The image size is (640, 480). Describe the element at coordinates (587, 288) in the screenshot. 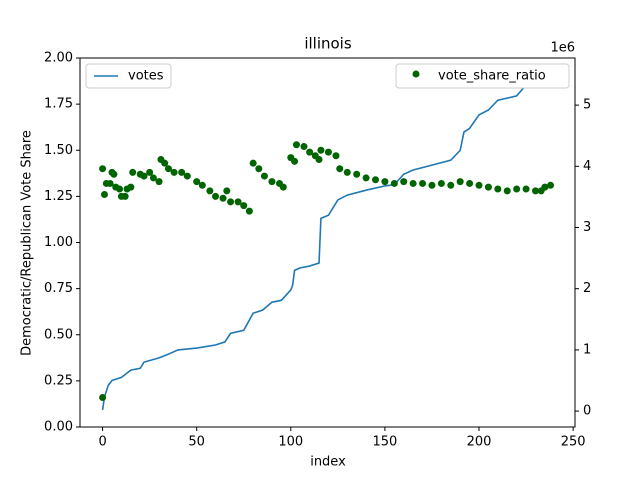

I see `y2-tick-label: 2` at that location.